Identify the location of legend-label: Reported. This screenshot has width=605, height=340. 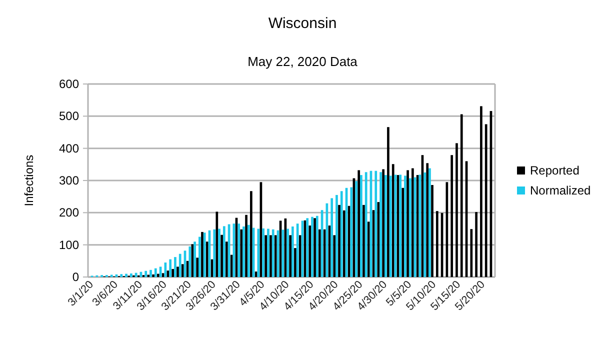
(555, 171).